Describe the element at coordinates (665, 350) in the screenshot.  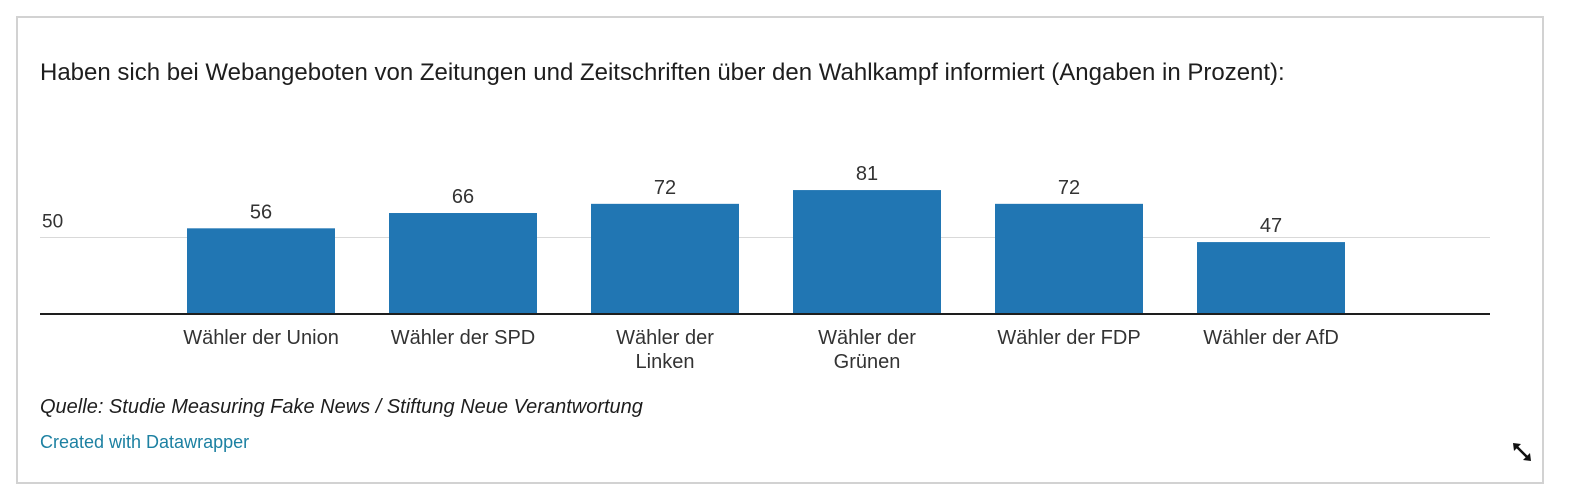
I see `x-category-label: Wähler der Linken` at that location.